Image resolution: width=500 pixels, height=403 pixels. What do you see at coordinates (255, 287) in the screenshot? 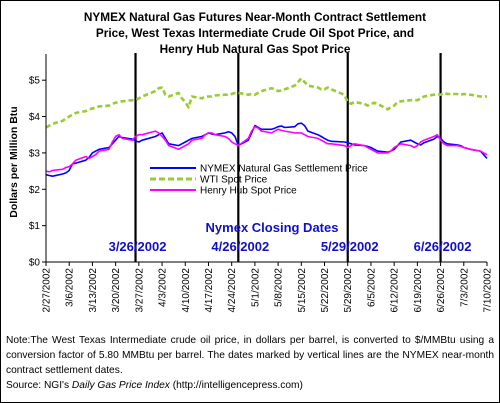
I see `x-tick-label: 5/1/2002` at bounding box center [255, 287].